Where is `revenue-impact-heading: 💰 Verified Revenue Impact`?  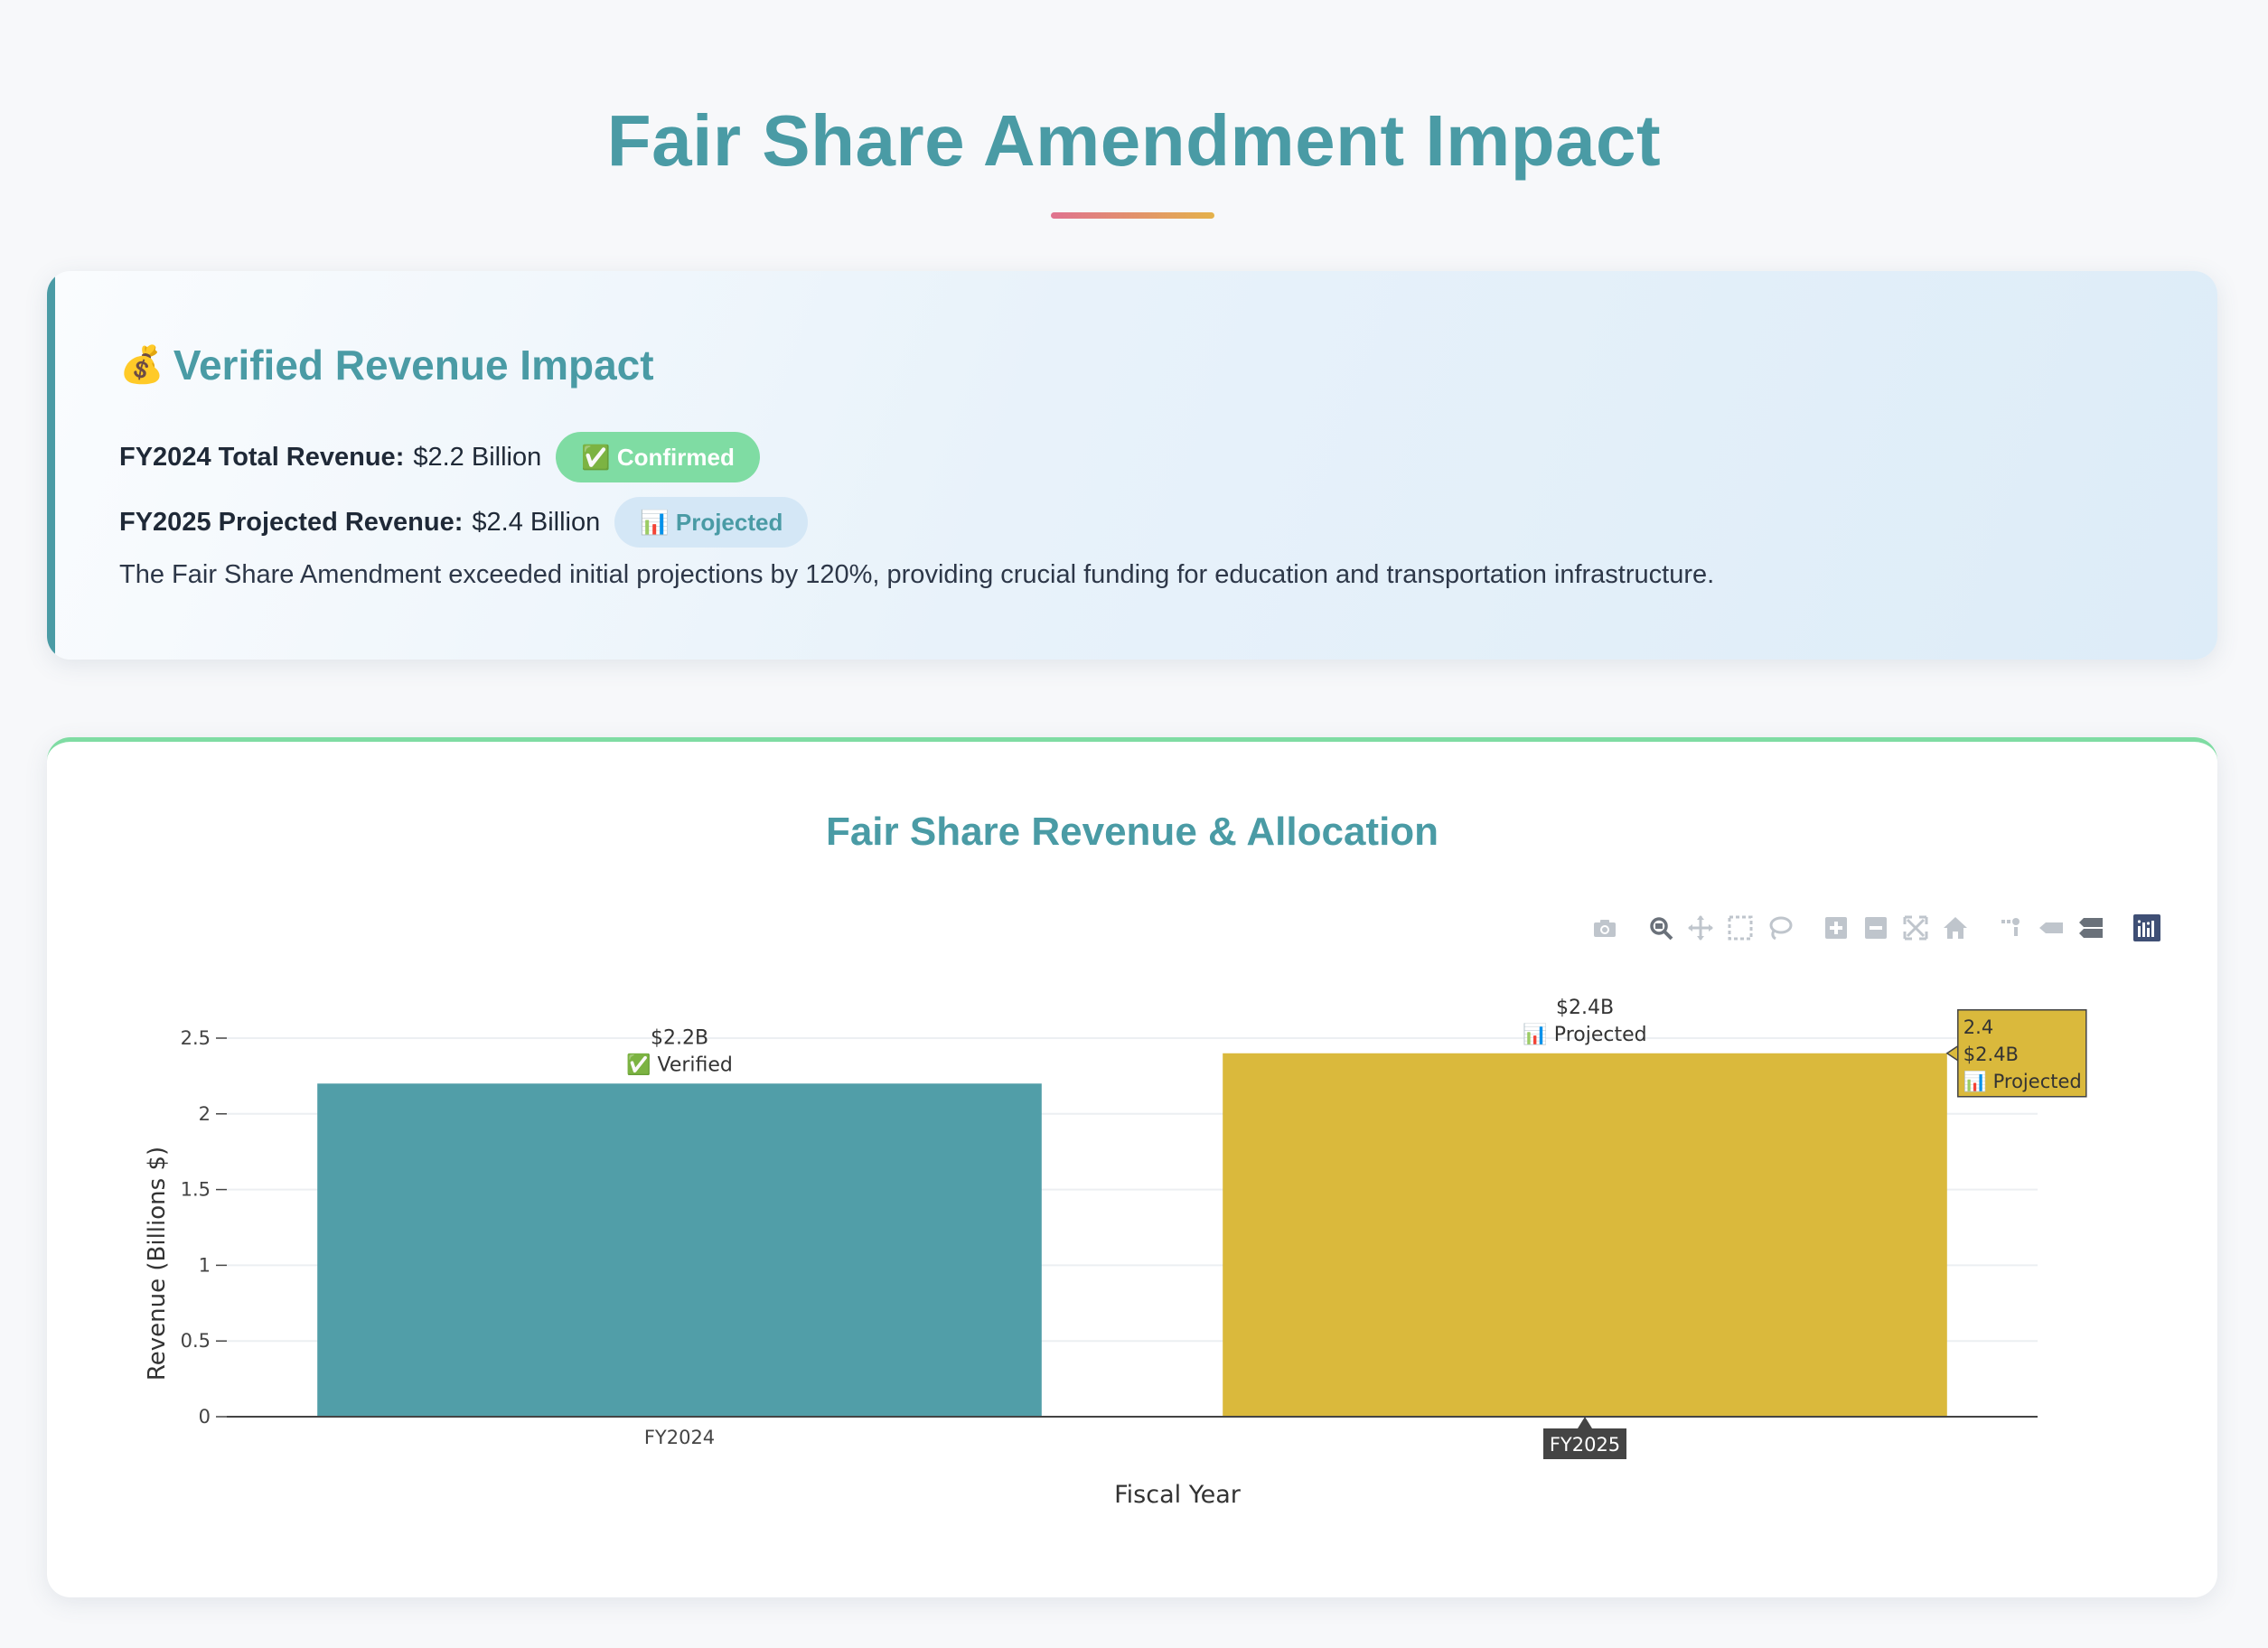 revenue-impact-heading: 💰 Verified Revenue Impact is located at coordinates (386, 365).